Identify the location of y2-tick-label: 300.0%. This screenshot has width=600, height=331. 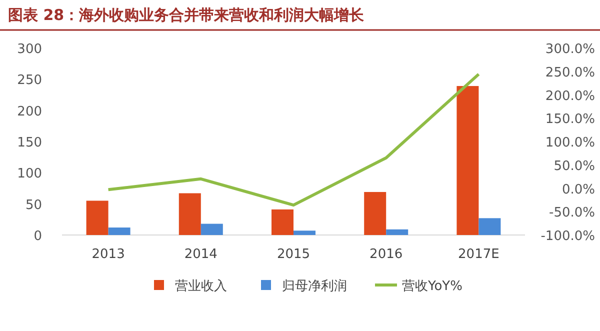
(570, 49).